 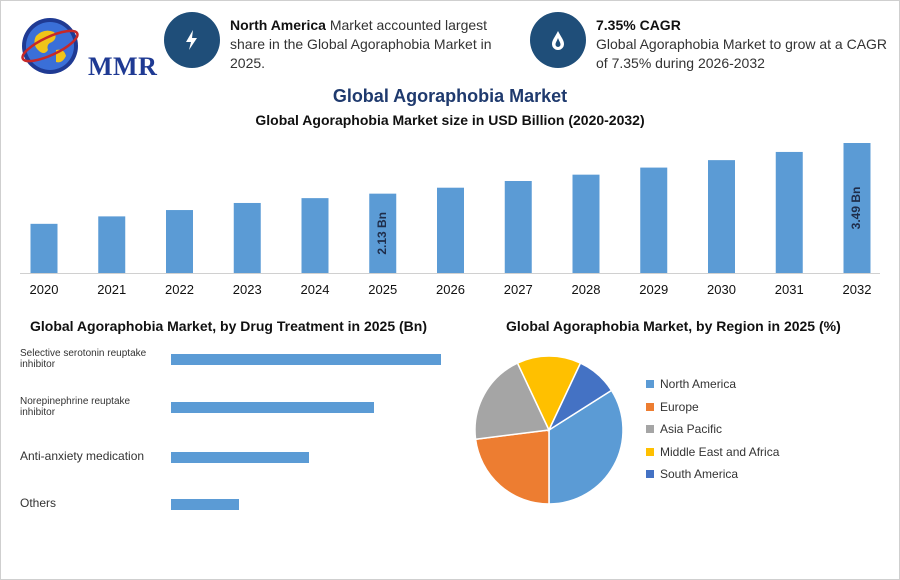 I want to click on x-tick-label: 2027, so click(x=518, y=289).